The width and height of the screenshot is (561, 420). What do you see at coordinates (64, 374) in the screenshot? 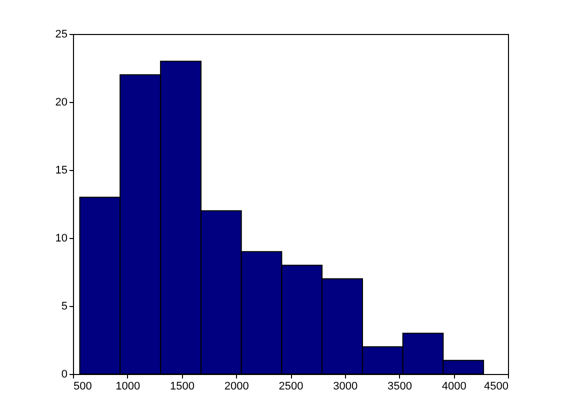
I see `y-tick-label: 0` at bounding box center [64, 374].